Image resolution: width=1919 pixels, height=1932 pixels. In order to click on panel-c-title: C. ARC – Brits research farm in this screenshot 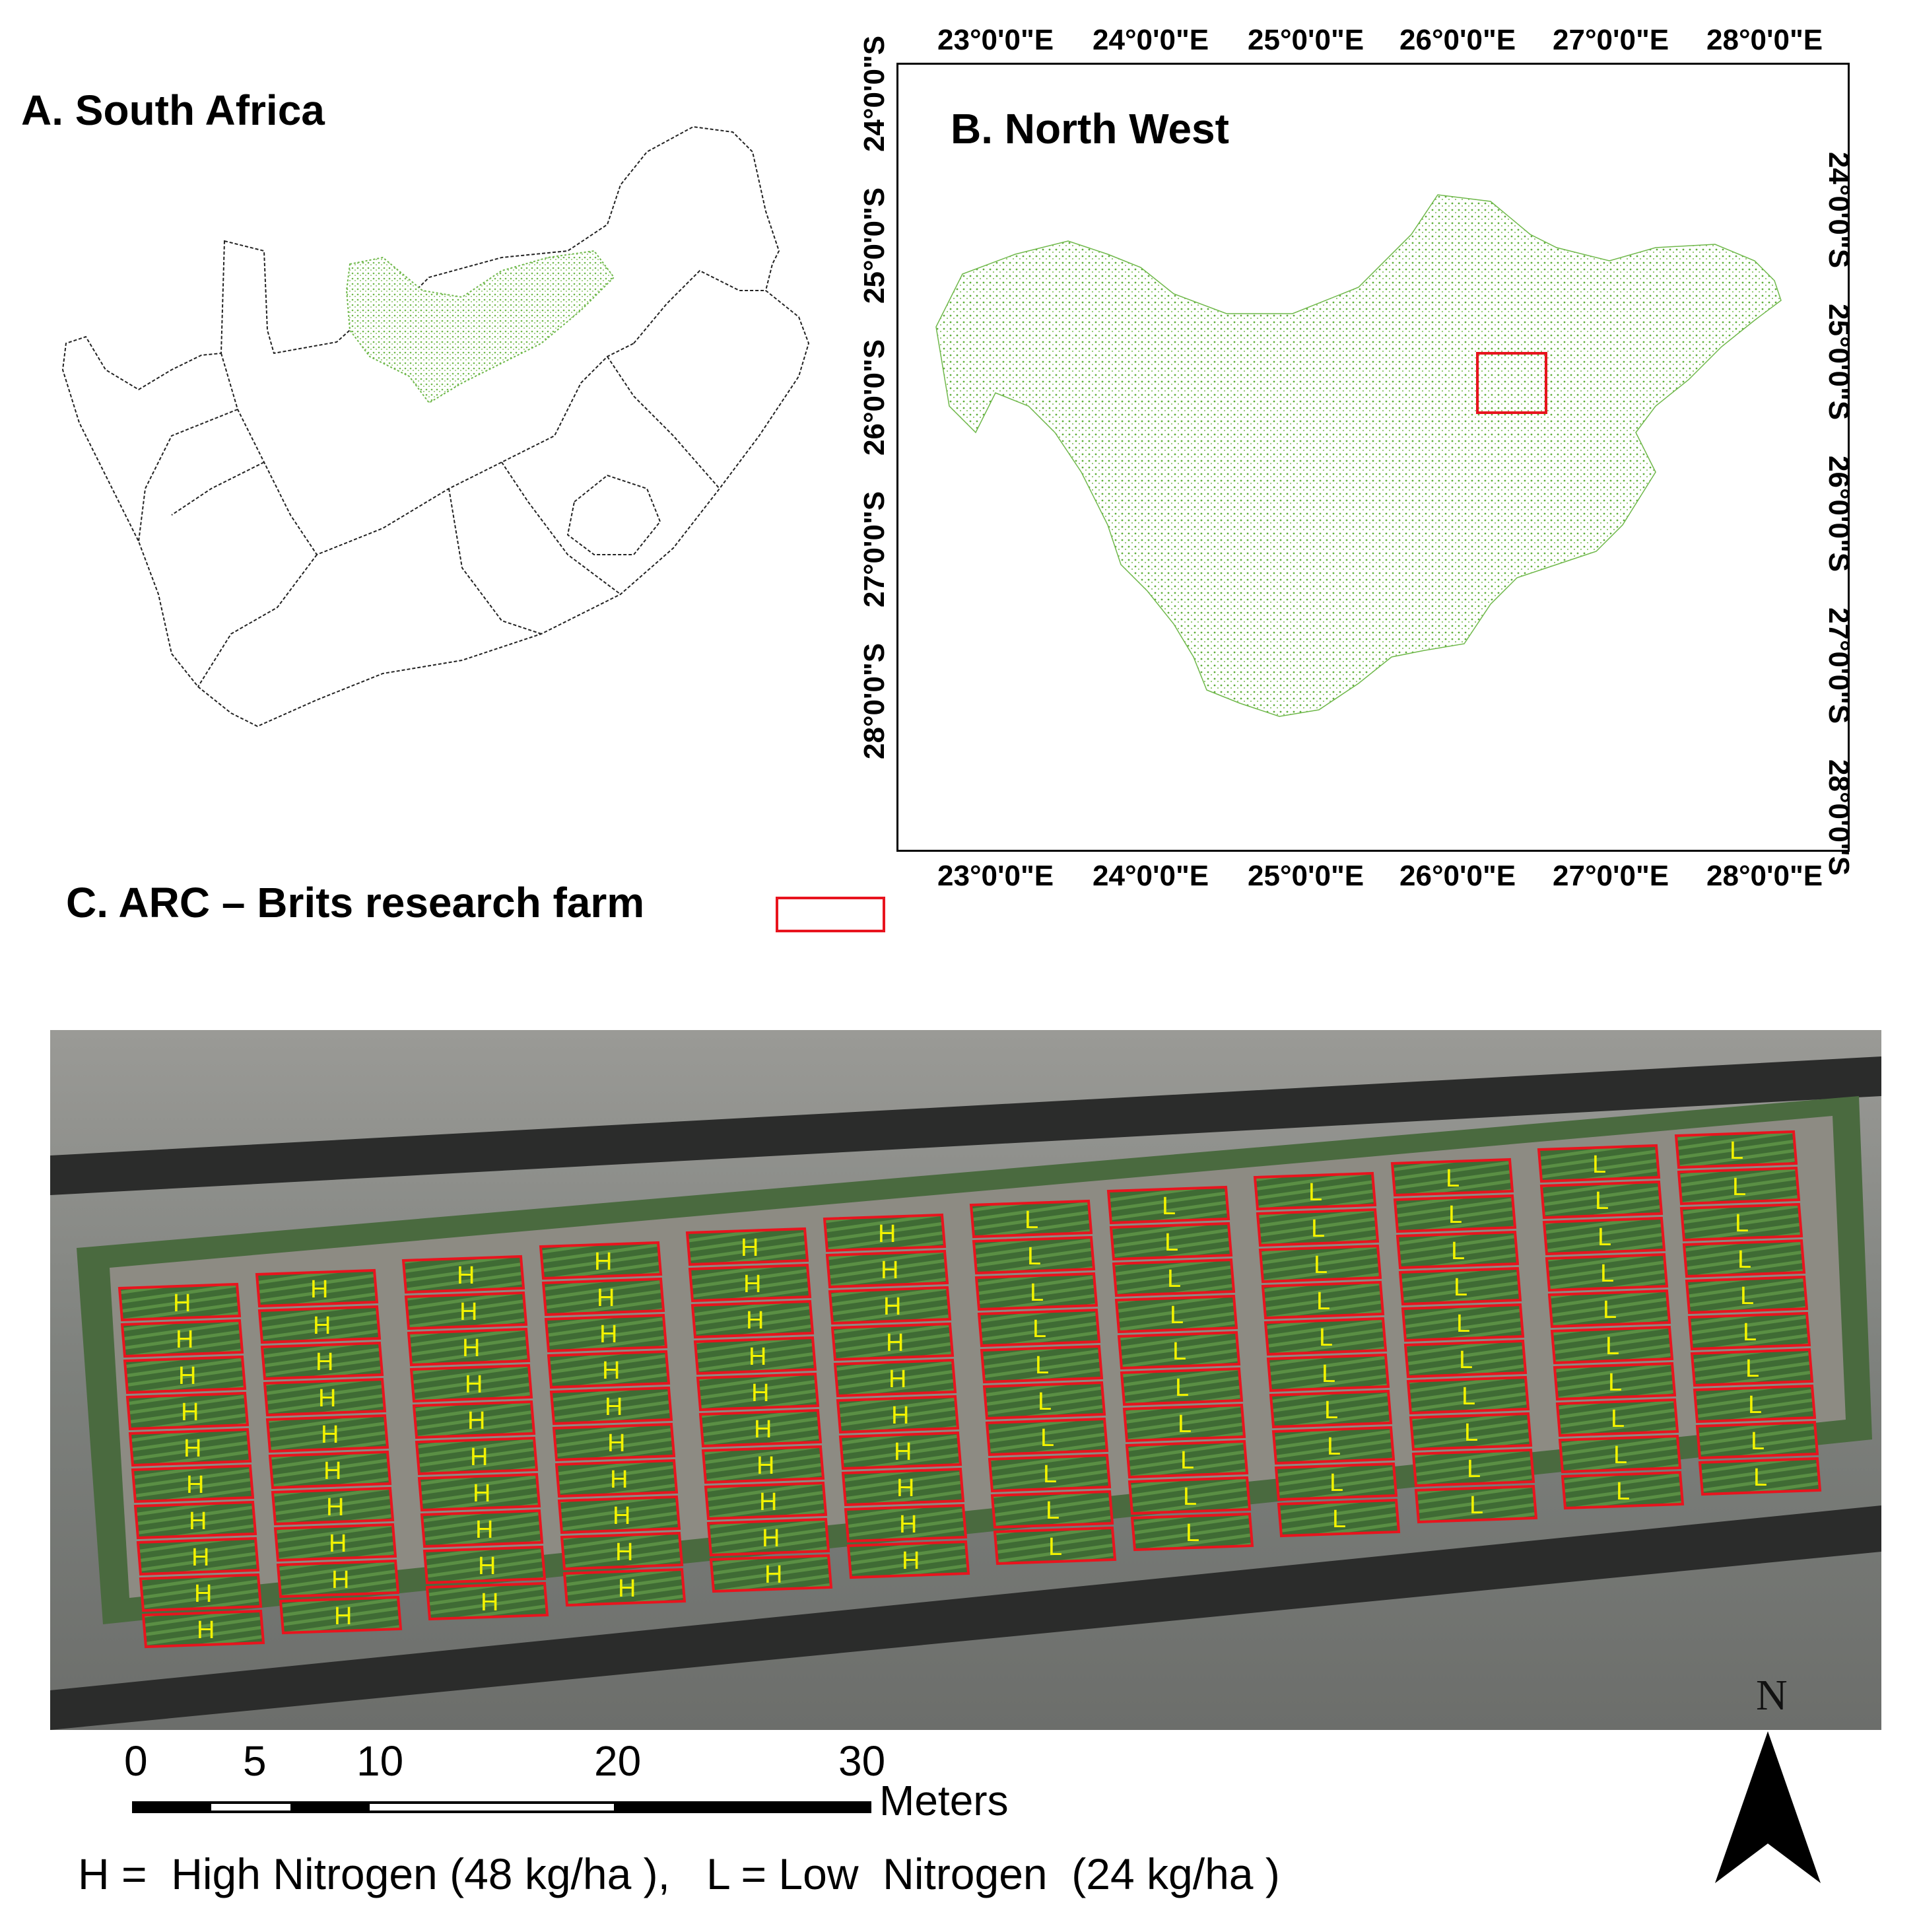, I will do `click(355, 902)`.